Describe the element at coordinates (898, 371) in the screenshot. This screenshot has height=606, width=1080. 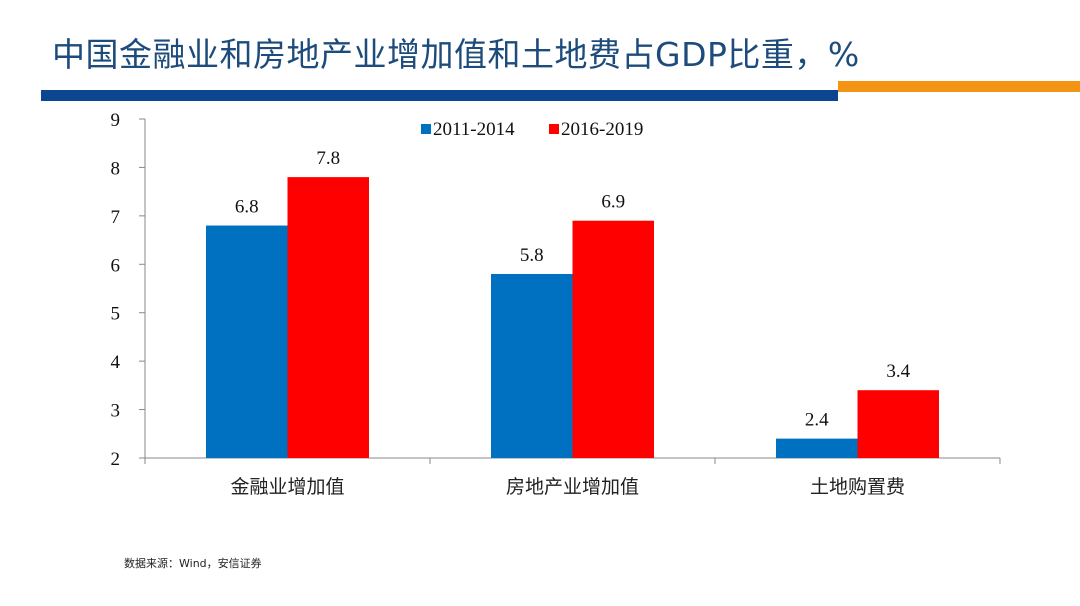
I see `data-label: 3.4` at that location.